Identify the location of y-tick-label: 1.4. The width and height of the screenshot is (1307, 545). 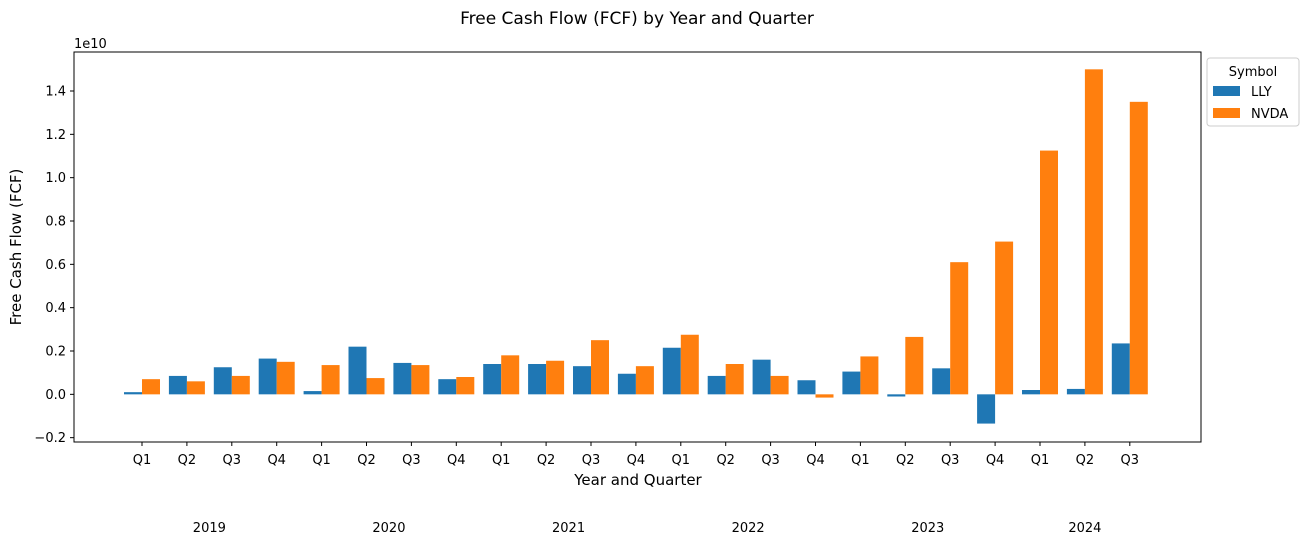
(55, 92).